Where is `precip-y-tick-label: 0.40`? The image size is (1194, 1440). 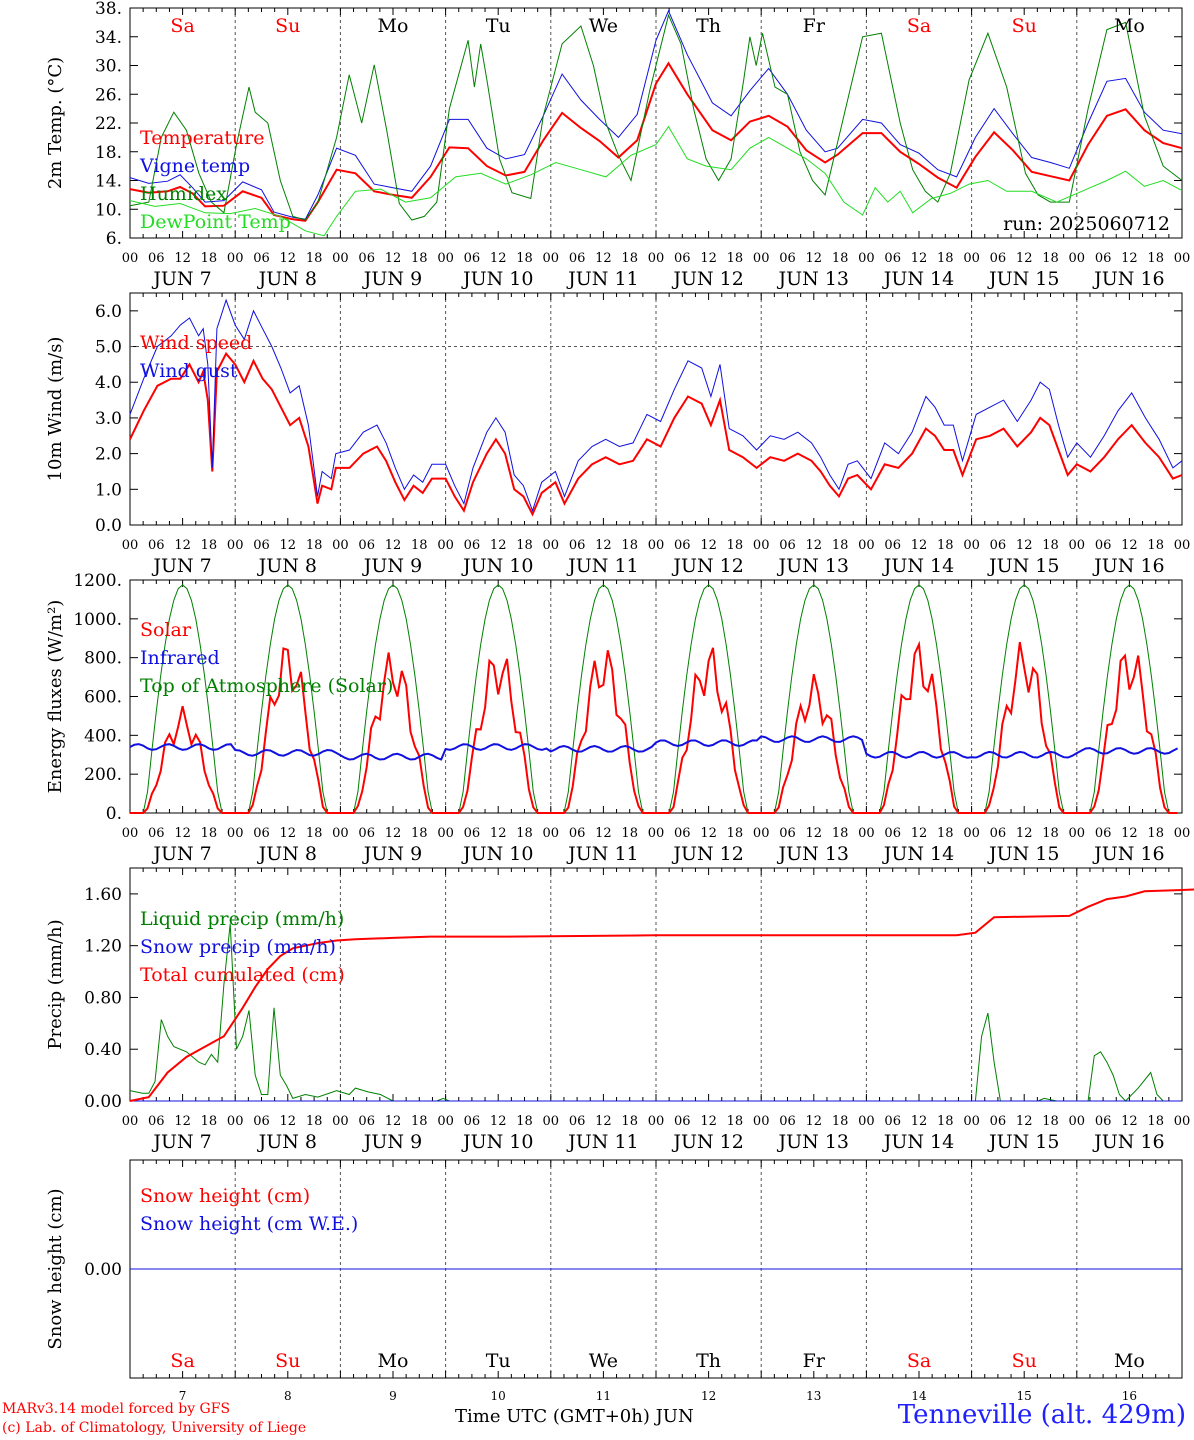 precip-y-tick-label: 0.40 is located at coordinates (103, 1050).